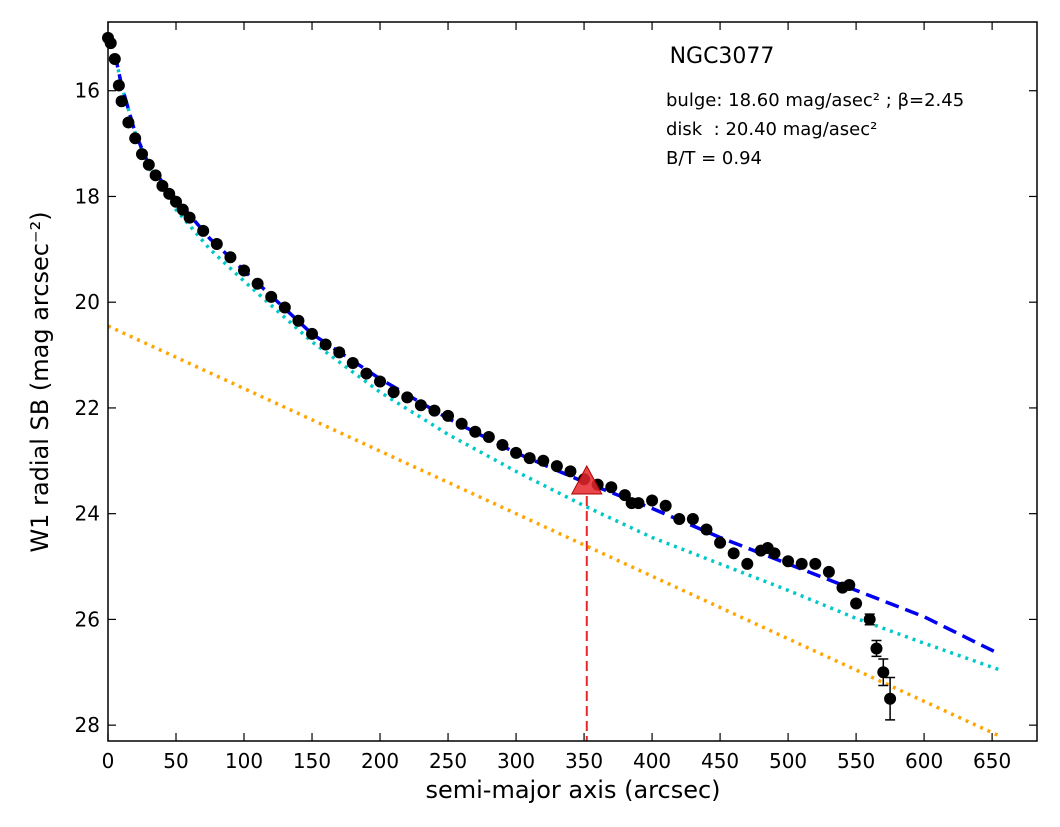  What do you see at coordinates (175, 761) in the screenshot?
I see `x-tick-label: 50` at bounding box center [175, 761].